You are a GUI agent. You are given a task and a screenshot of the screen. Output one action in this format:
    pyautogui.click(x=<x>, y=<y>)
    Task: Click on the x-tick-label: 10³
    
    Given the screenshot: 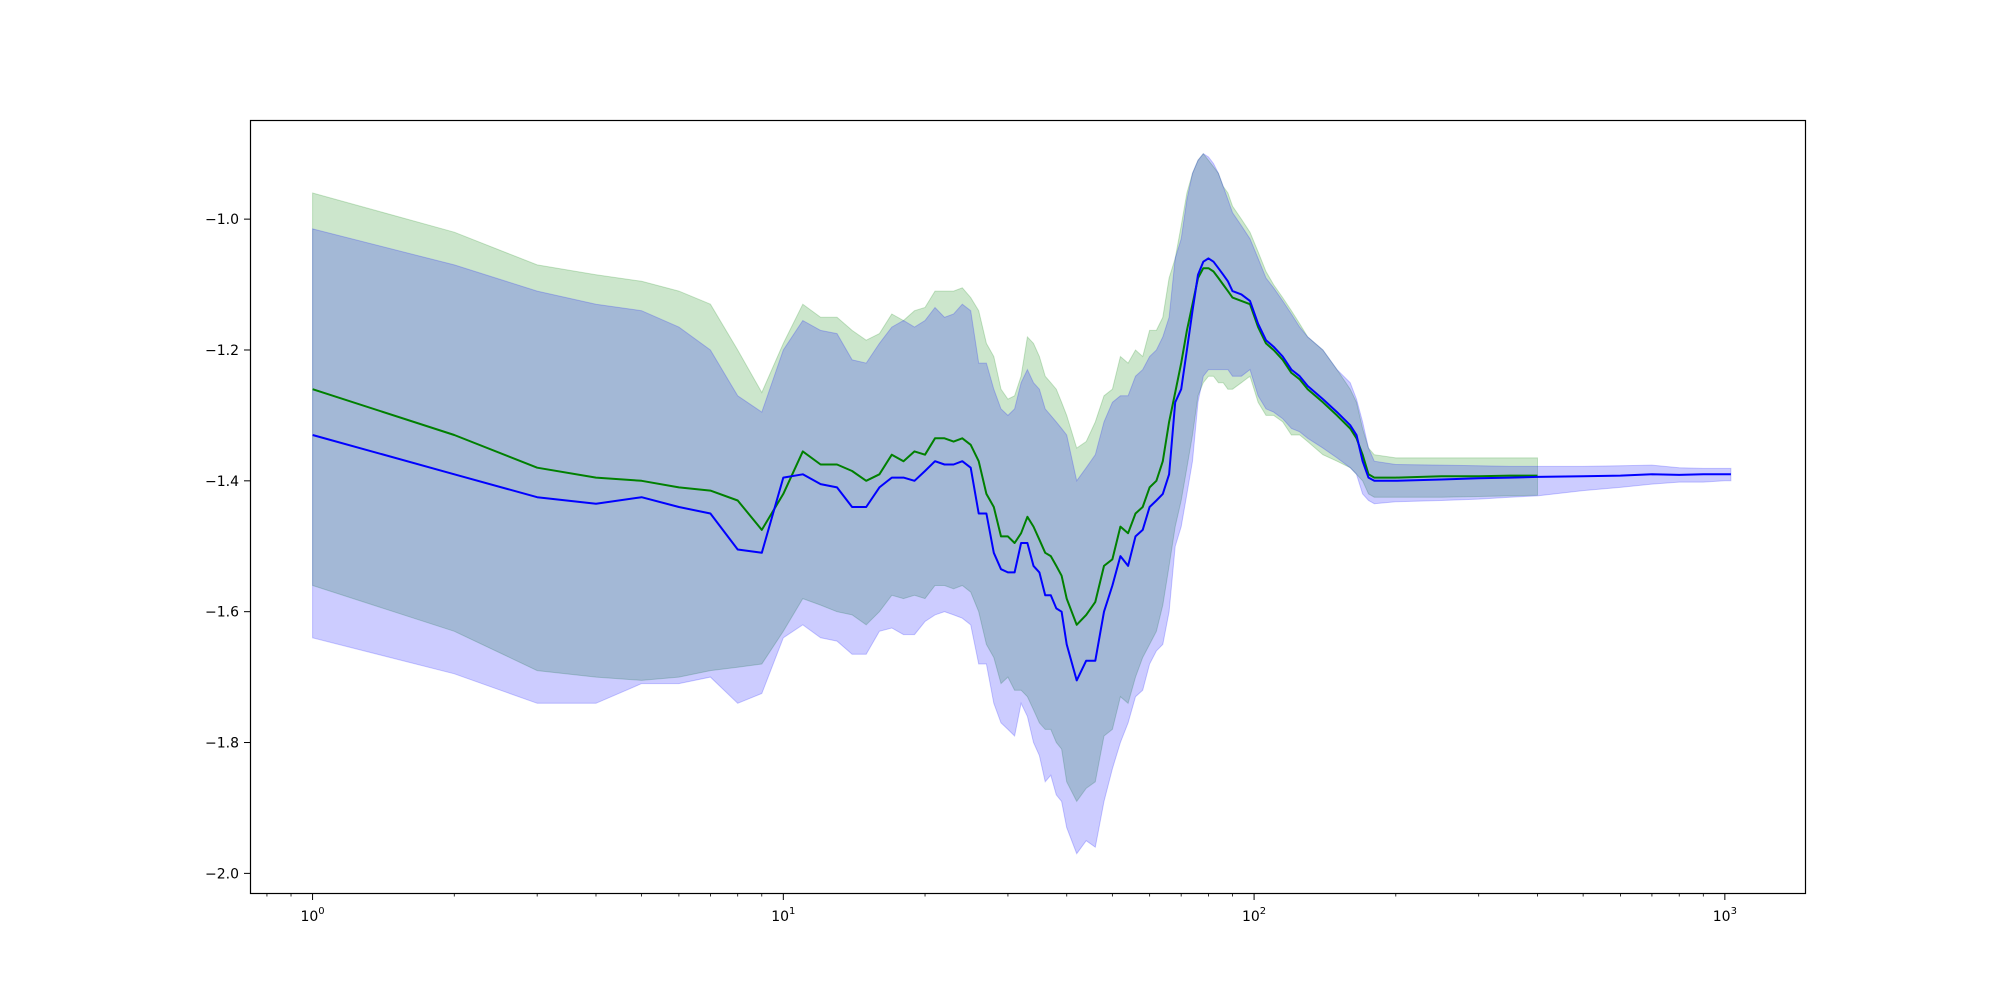 What is the action you would take?
    pyautogui.click(x=1725, y=915)
    